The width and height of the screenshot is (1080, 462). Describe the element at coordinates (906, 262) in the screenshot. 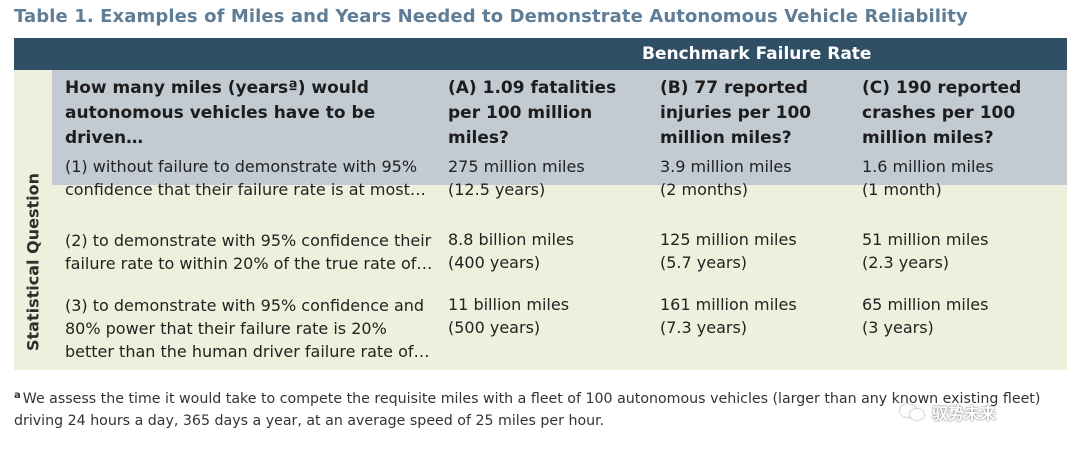

I see `row-2-c-time: (2.3 years)` at that location.